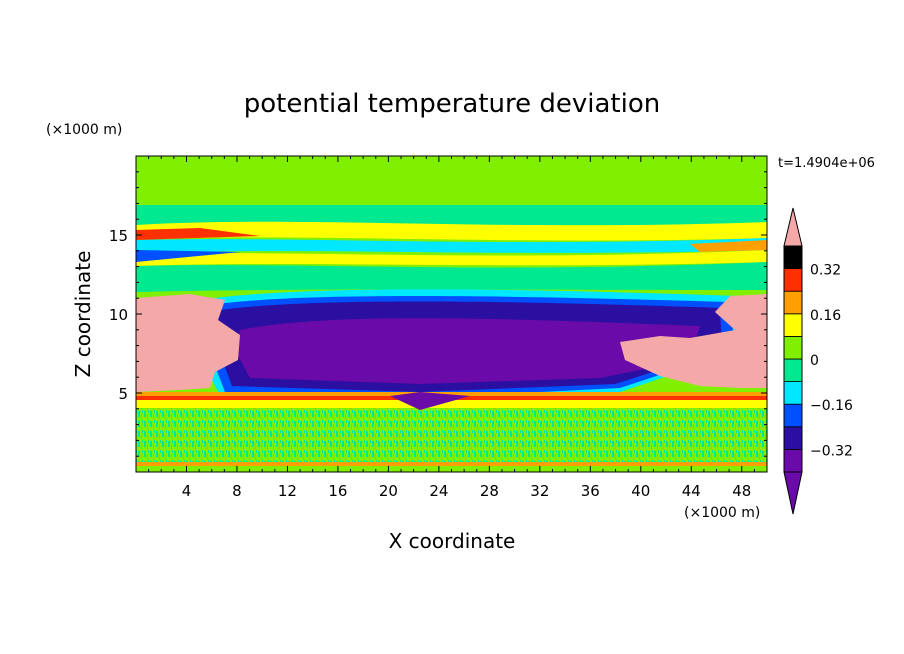  What do you see at coordinates (467, 351) in the screenshot?
I see `cold-anomaly-core` at bounding box center [467, 351].